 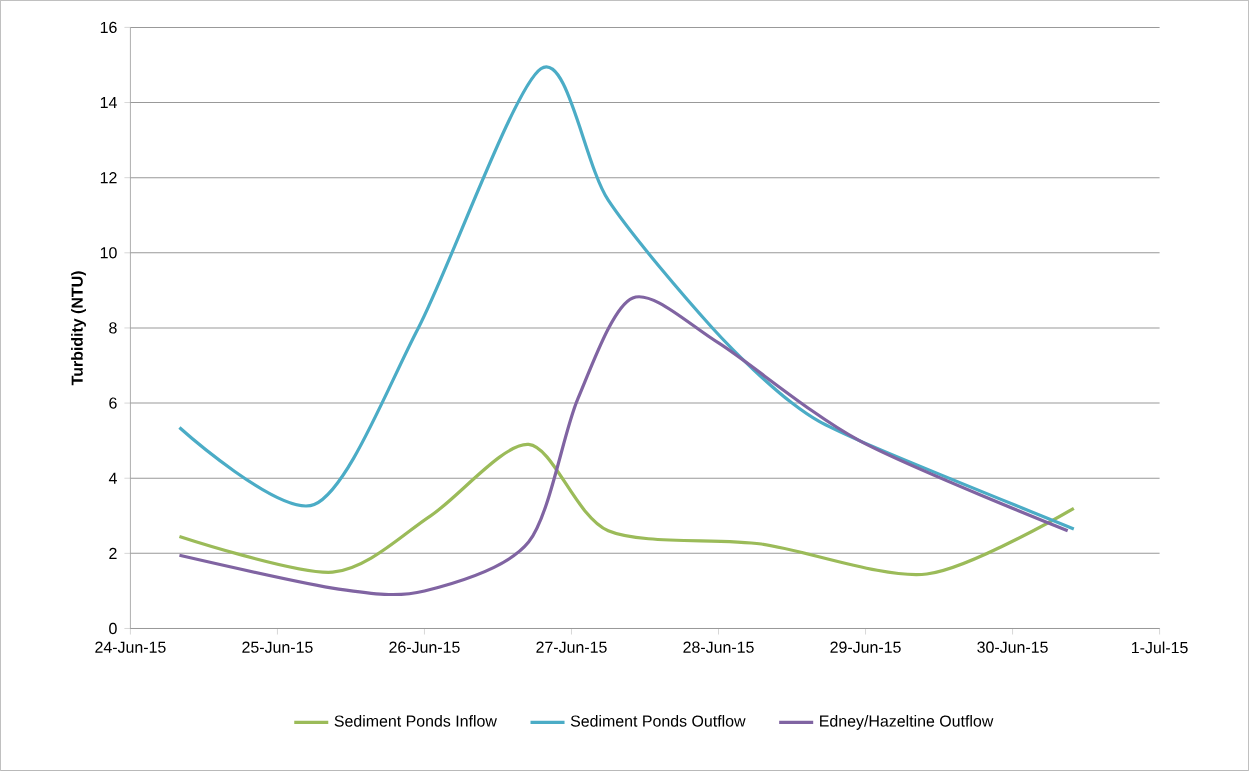 What do you see at coordinates (718, 647) in the screenshot?
I see `x-tick-label: 28-Jun-15` at bounding box center [718, 647].